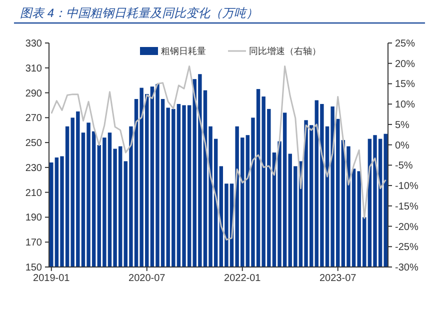 The image size is (438, 327). What do you see at coordinates (147, 278) in the screenshot?
I see `x-tick-label: 2020-07` at bounding box center [147, 278].